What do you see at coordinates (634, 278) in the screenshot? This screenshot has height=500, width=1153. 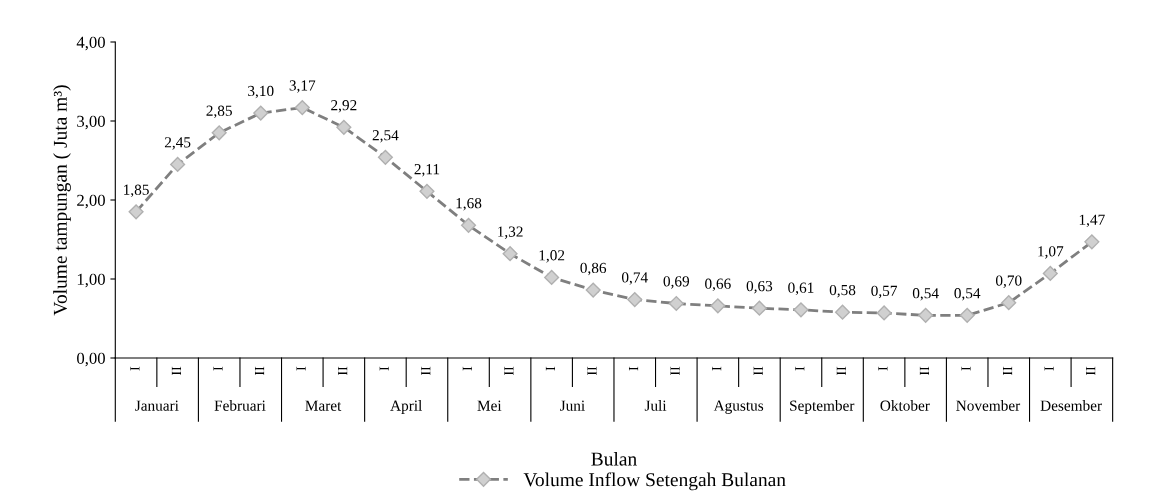 I see `data-label: 0,74` at bounding box center [634, 278].